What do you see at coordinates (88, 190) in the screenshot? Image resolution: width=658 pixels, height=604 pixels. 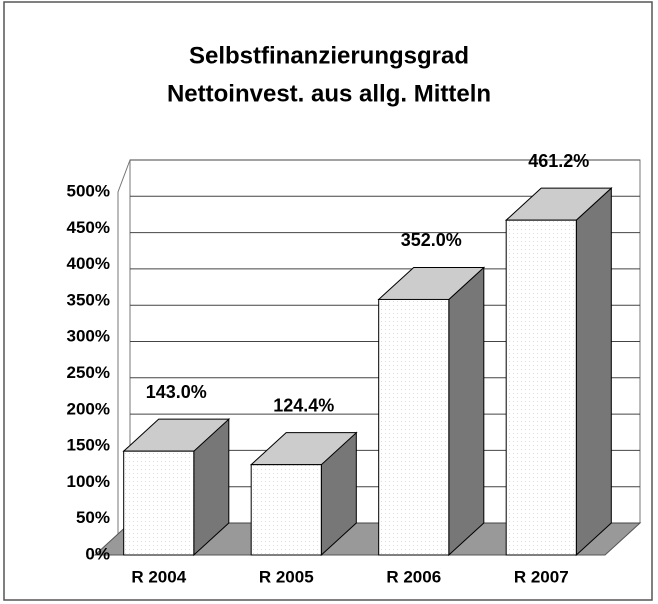 I see `y-tick-label: 500%` at bounding box center [88, 190].